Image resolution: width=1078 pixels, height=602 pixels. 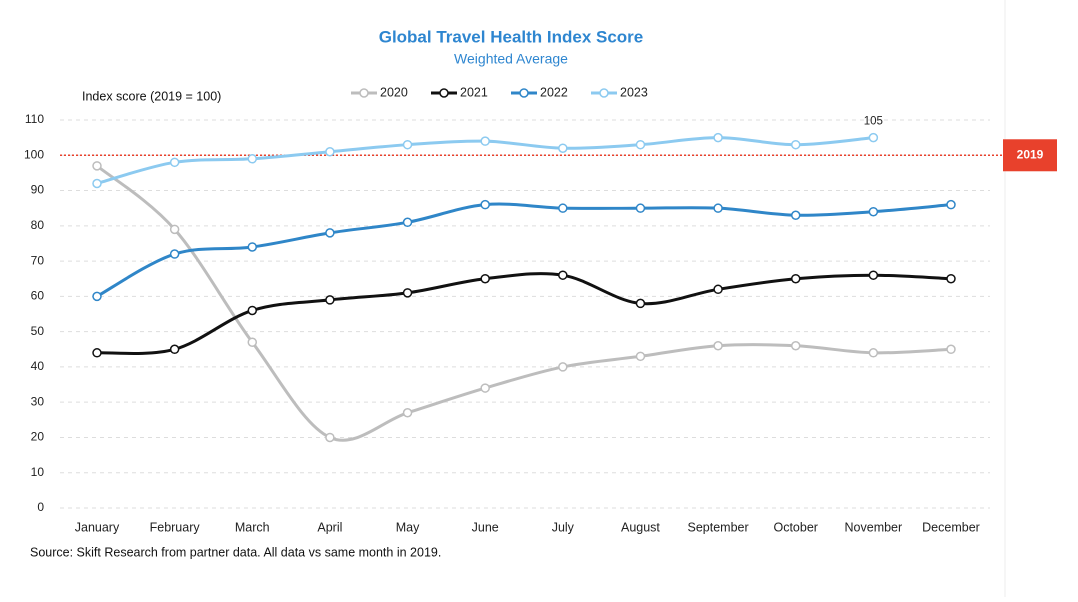 I want to click on reference-label-box, so click(x=1030, y=155).